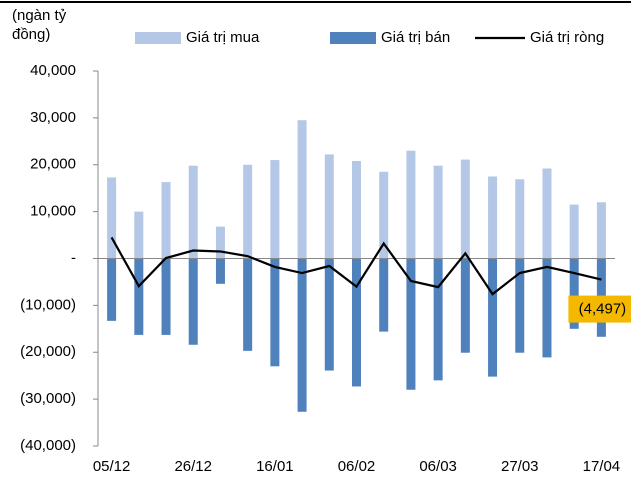 This screenshot has height=477, width=631. I want to click on net-line, so click(356, 266).